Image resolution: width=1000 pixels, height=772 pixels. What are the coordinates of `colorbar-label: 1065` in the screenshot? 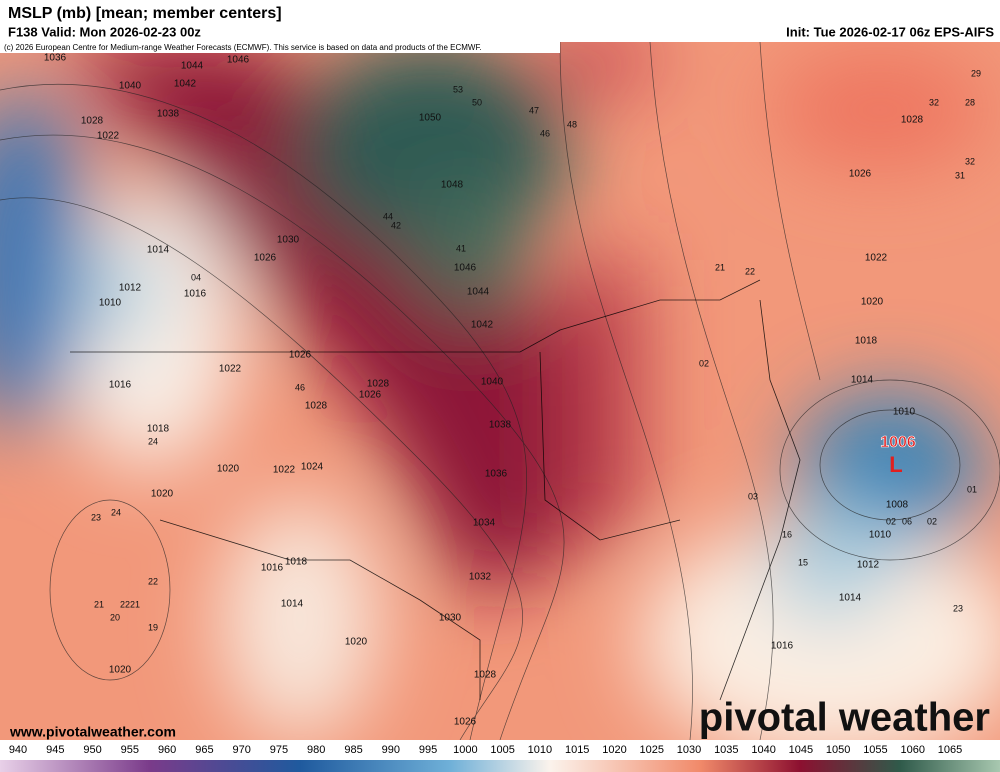 It's located at (950, 750).